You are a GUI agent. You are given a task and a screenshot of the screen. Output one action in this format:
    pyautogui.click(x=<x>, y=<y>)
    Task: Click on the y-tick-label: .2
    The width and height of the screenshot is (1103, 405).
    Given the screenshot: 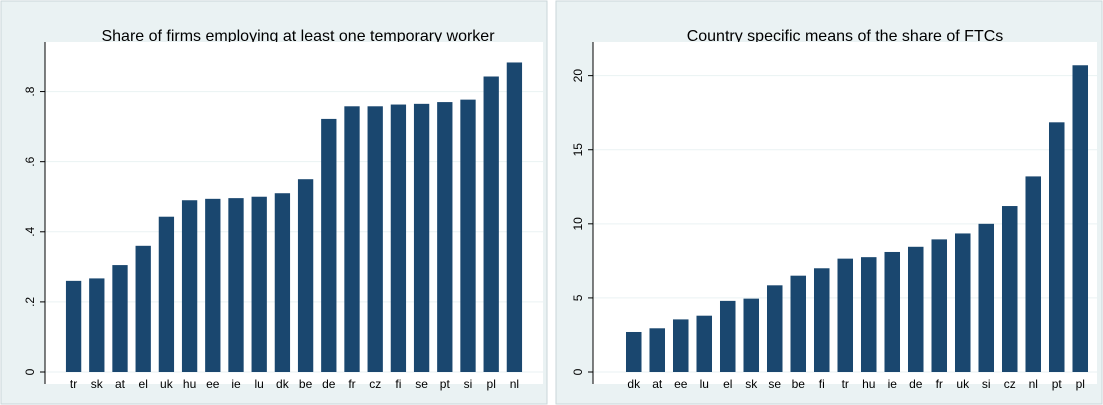 What is the action you would take?
    pyautogui.click(x=30, y=302)
    